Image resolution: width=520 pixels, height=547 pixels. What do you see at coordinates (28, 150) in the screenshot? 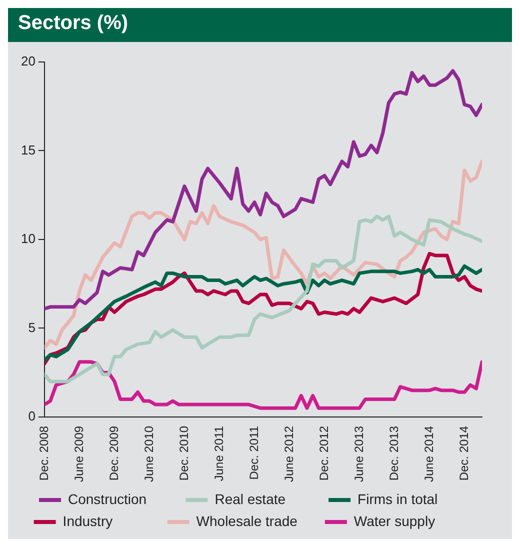
I see `y-tick-label: 15` at bounding box center [28, 150].